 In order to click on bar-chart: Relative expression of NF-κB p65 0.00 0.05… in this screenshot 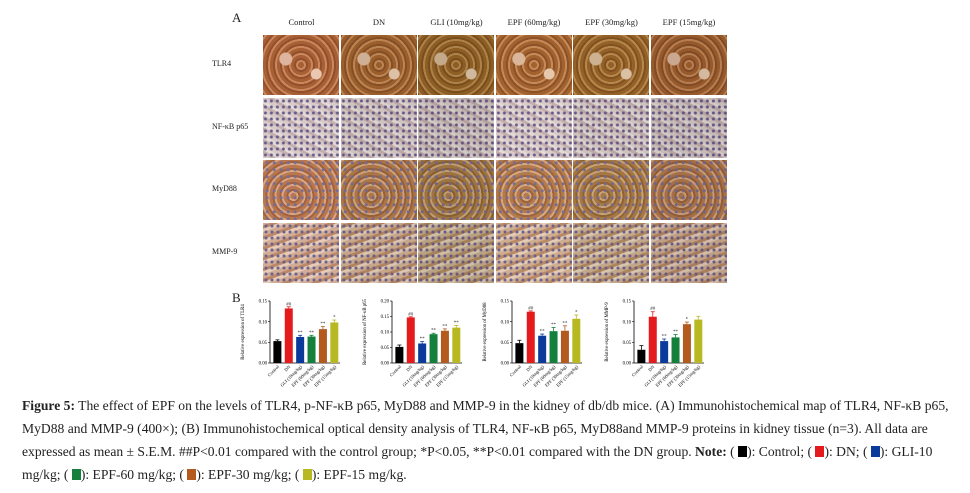, I will do `click(412, 343)`.